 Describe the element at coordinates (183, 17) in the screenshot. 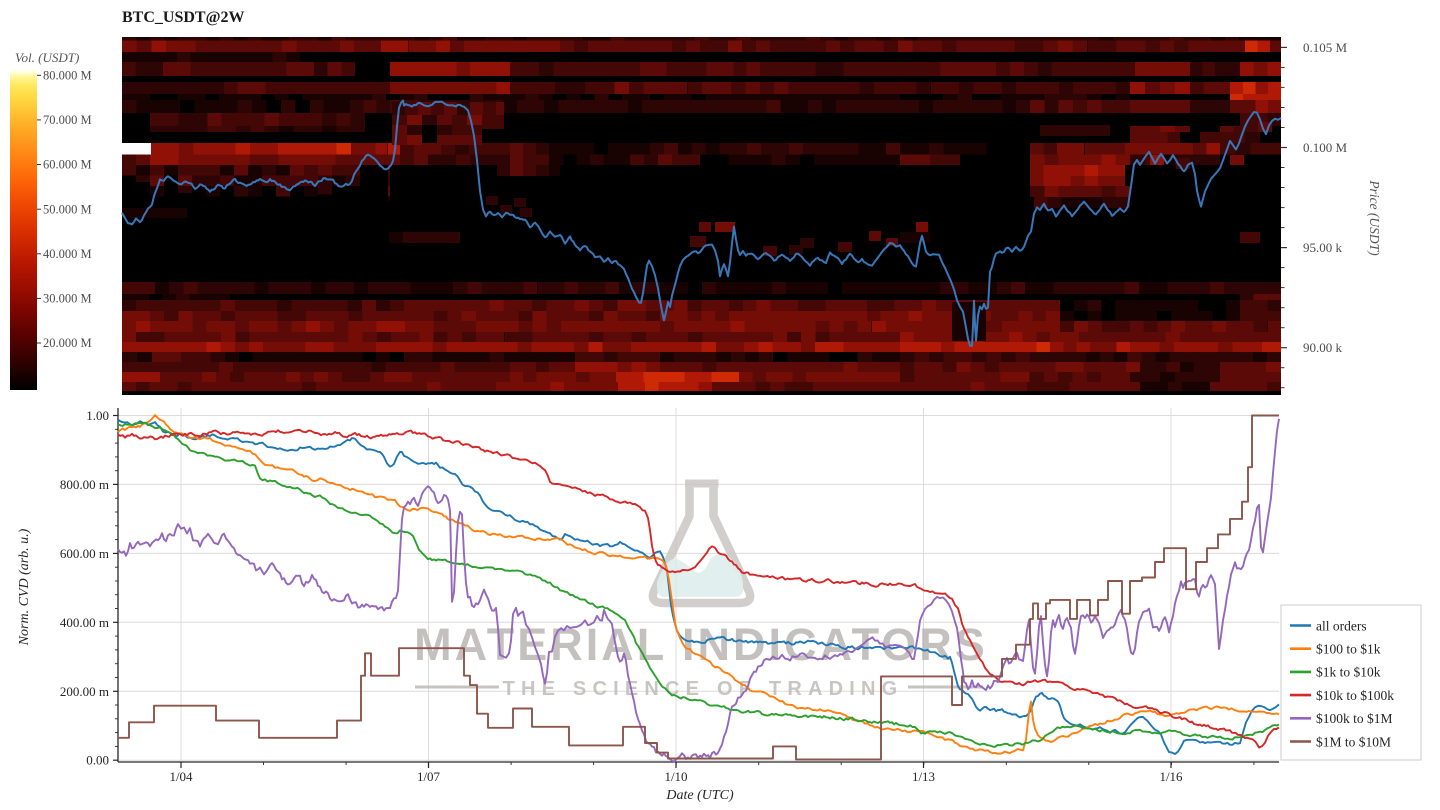

I see `svg-text: BTC_USDT@2W` at that location.